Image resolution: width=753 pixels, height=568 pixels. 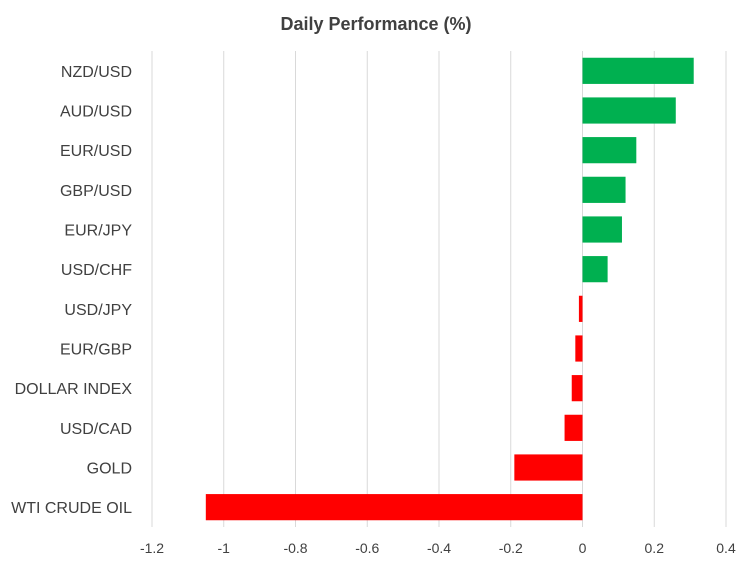 I want to click on category-label: GOLD, so click(x=109, y=469).